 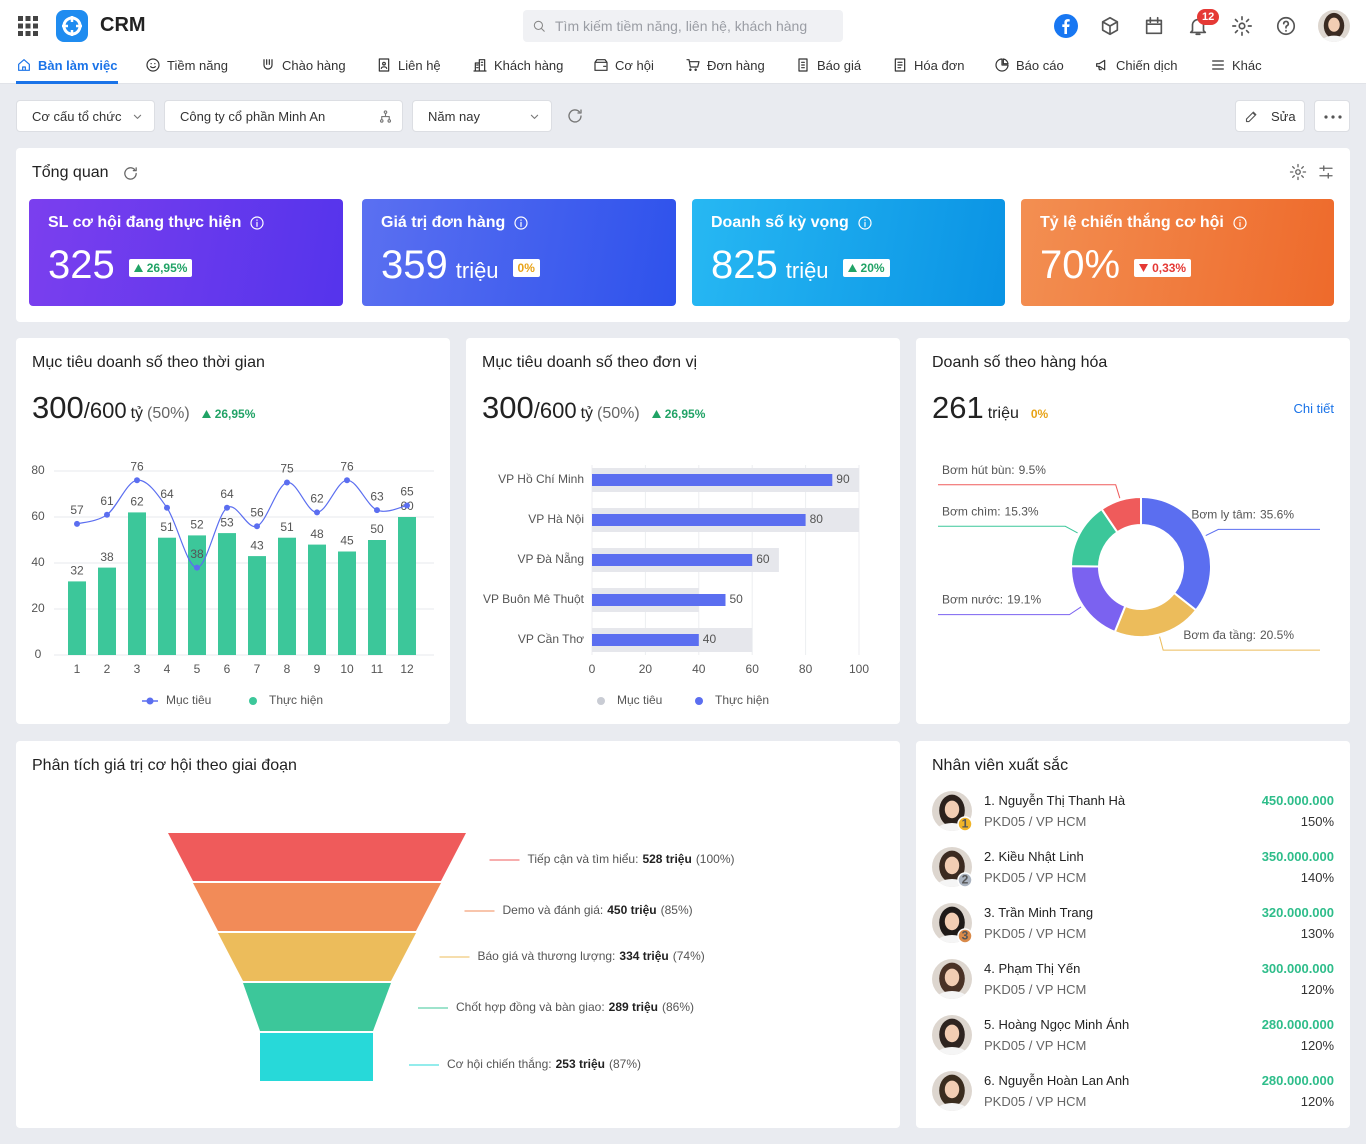 What do you see at coordinates (1298, 172) in the screenshot?
I see `overview-settings` at bounding box center [1298, 172].